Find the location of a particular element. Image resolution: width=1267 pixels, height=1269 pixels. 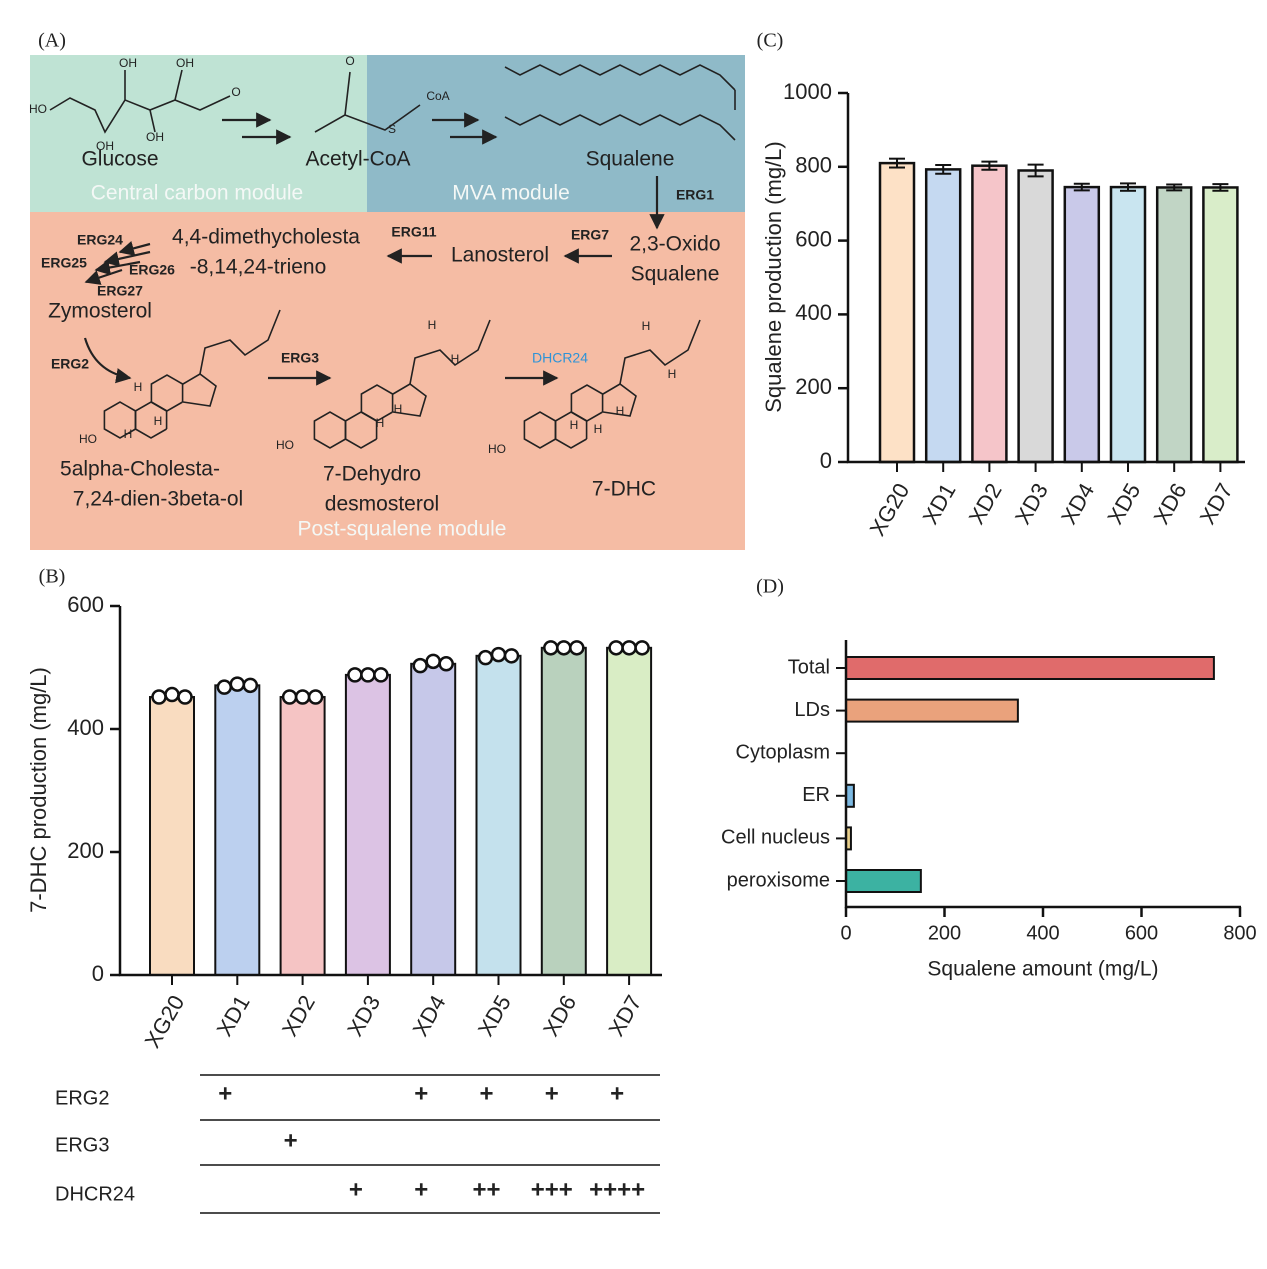

y-tick-label: Total is located at coordinates (809, 667).